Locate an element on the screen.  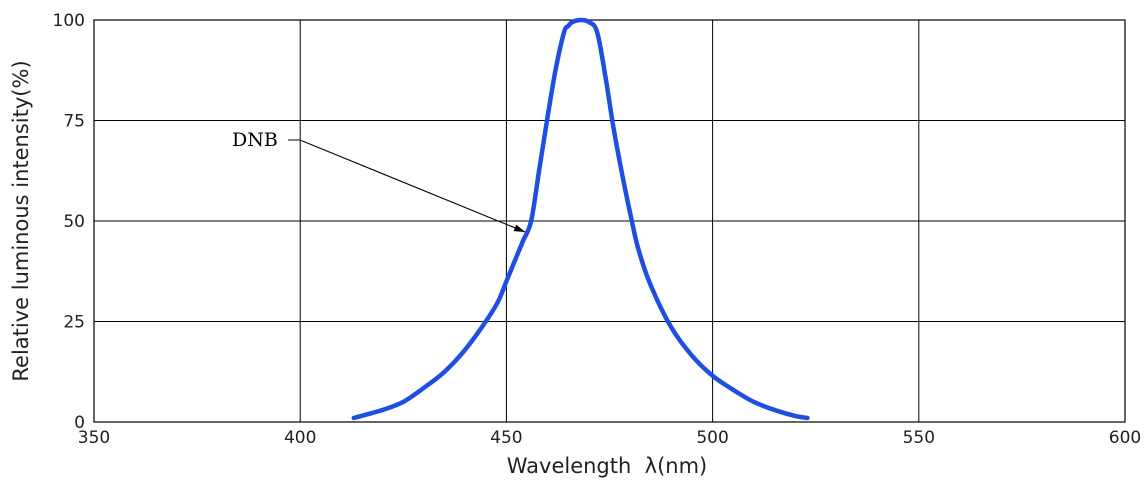
annotation-layer: DNB is located at coordinates (379, 181).